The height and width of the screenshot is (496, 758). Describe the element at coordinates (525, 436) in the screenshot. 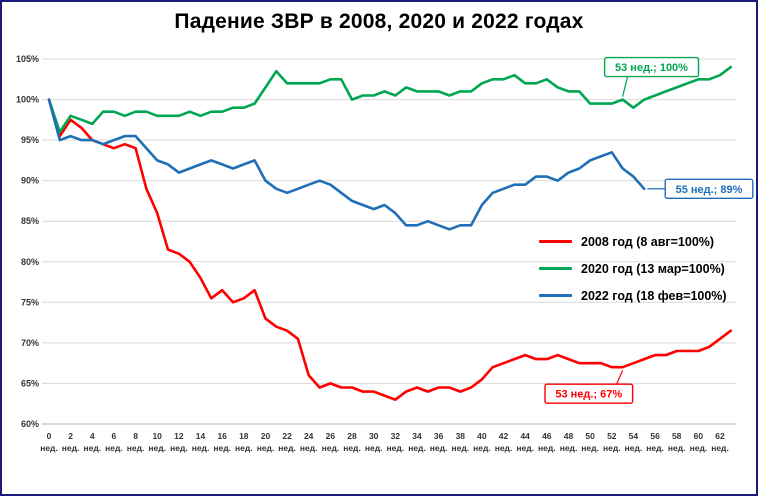

I see `svg-text: 44` at that location.